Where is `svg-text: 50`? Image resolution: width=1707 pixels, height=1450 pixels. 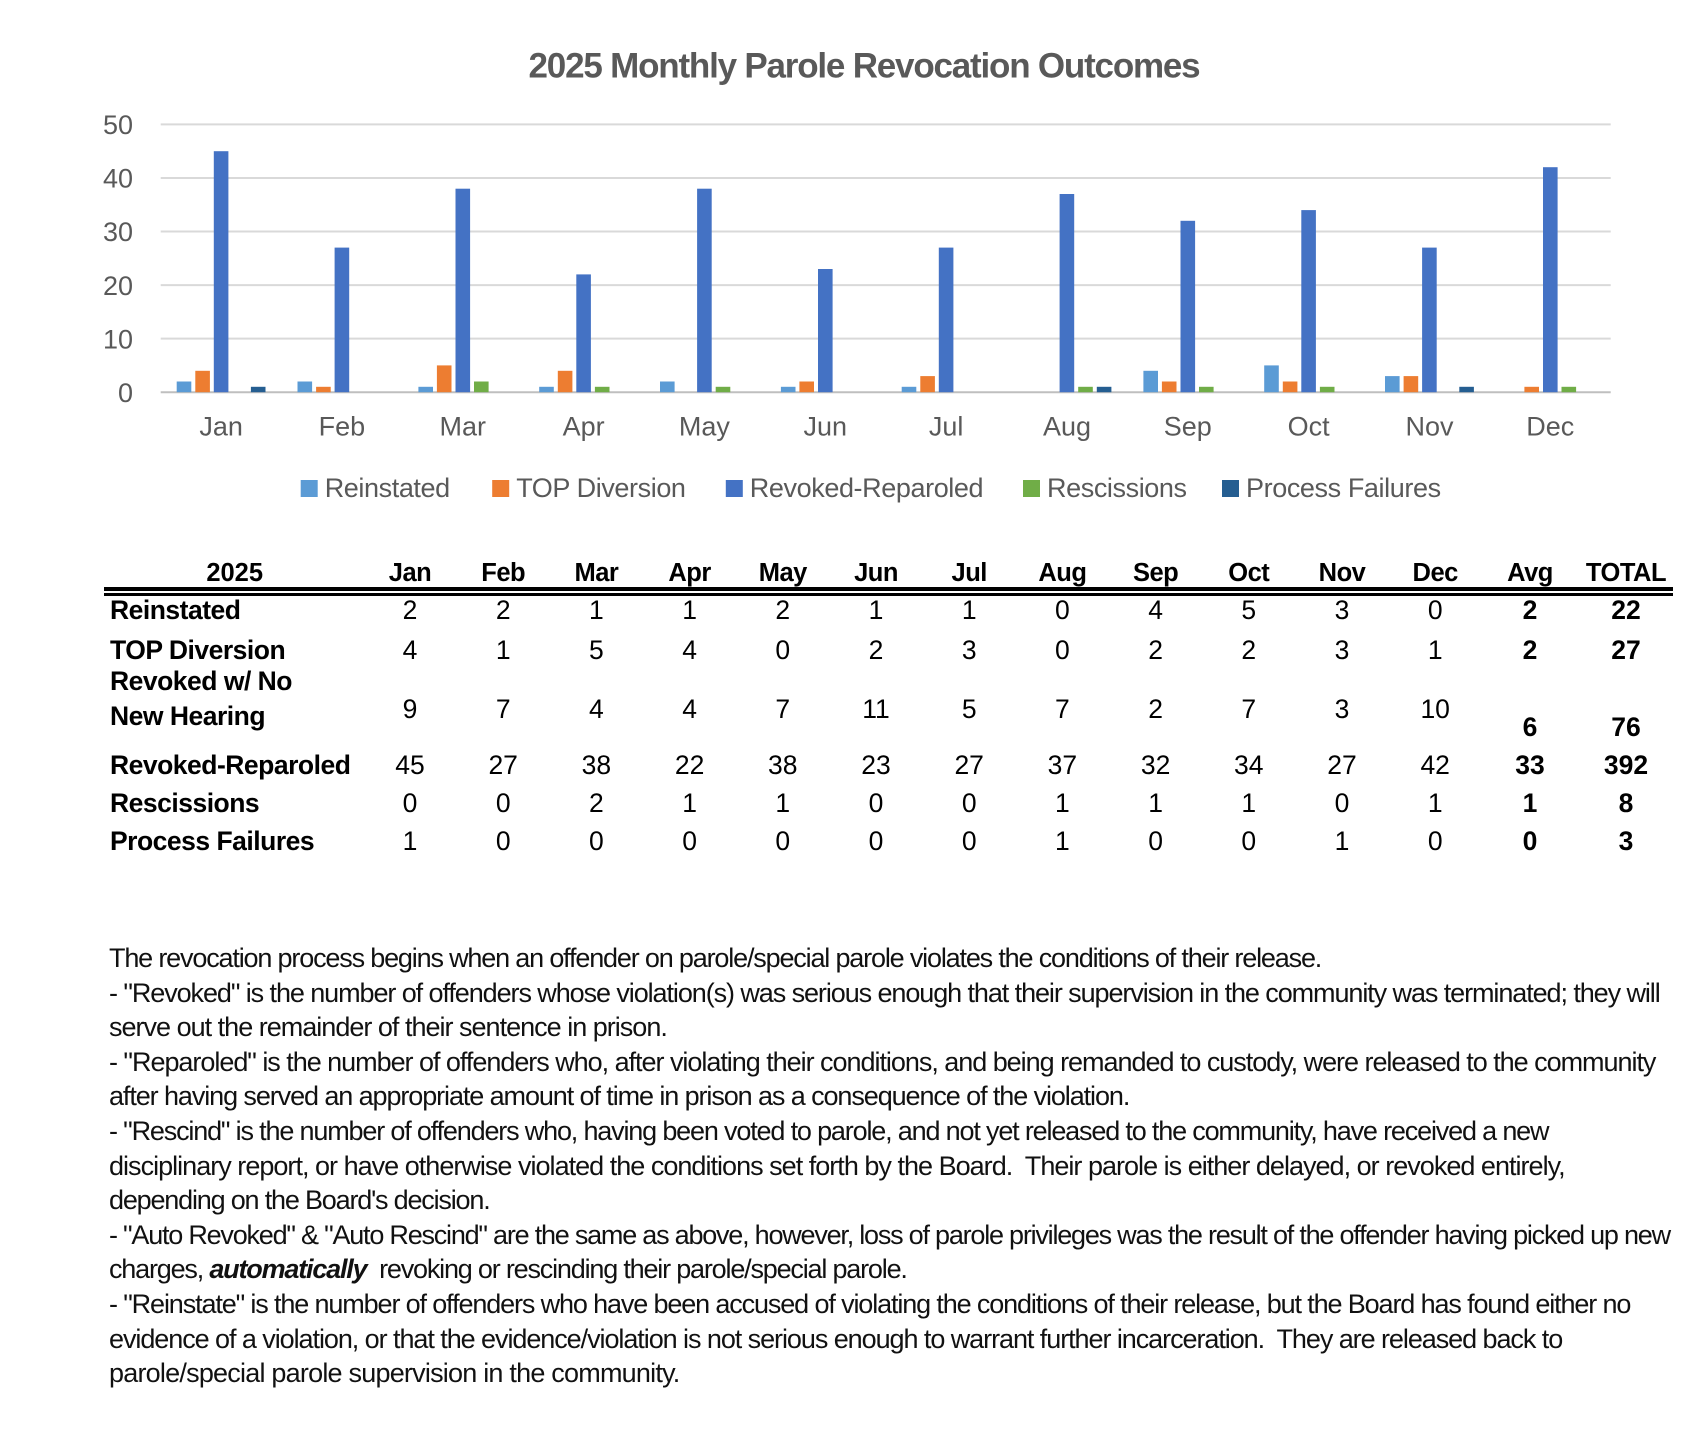
svg-text: 50 is located at coordinates (118, 125).